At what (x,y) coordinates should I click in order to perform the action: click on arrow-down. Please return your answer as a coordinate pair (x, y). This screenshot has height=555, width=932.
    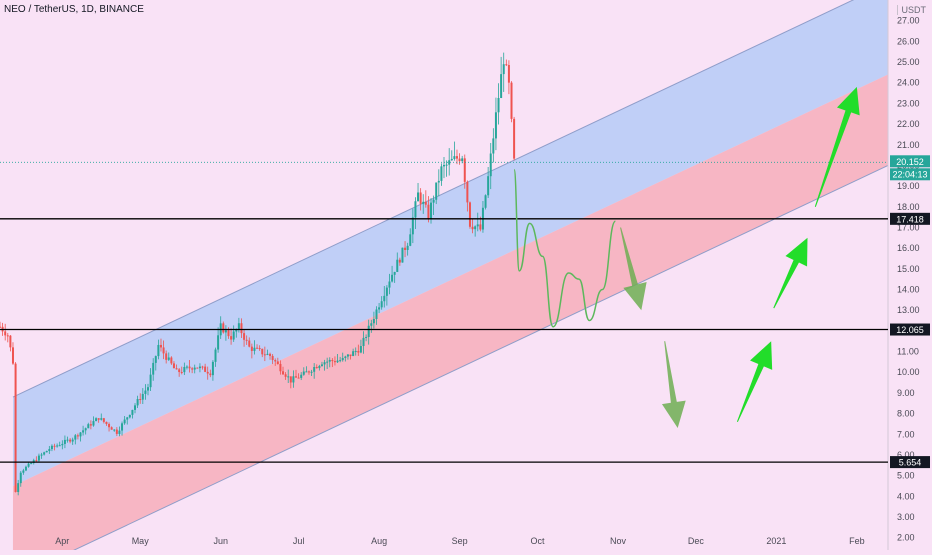
    Looking at the image, I should click on (633, 269).